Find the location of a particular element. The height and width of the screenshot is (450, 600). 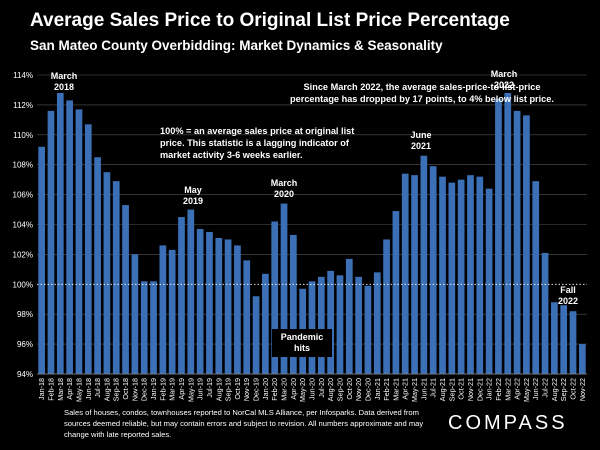

x-tick-label: May-20 is located at coordinates (302, 390).